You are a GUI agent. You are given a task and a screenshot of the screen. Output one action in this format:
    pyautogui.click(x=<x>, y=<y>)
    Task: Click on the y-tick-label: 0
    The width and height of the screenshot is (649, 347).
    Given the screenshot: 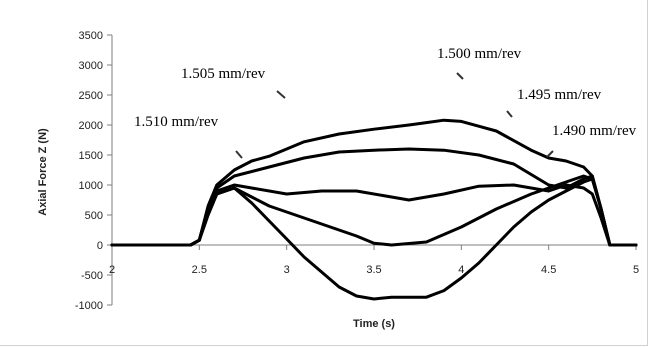 What is the action you would take?
    pyautogui.click(x=100, y=246)
    